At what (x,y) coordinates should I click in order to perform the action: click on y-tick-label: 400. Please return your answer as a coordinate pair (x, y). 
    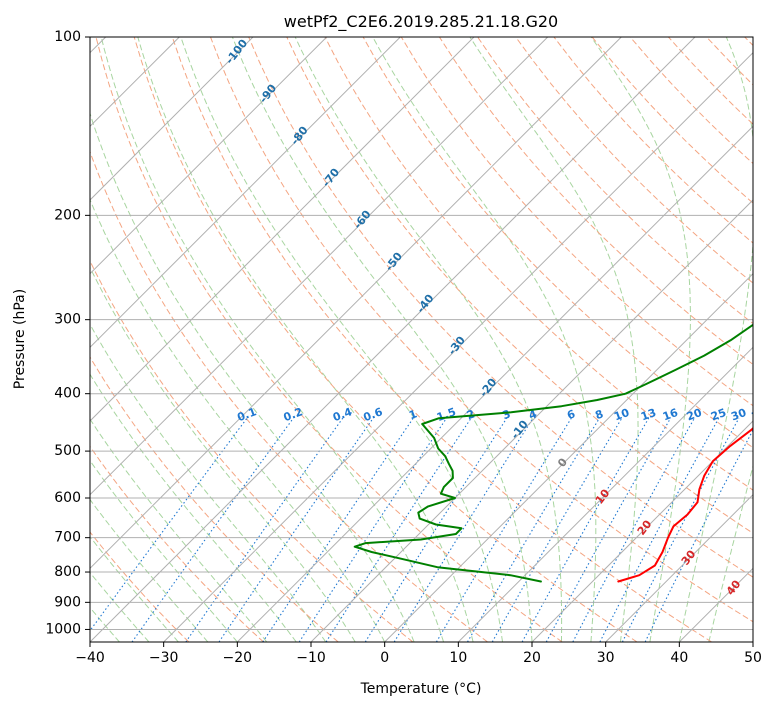
    Looking at the image, I should click on (67, 394).